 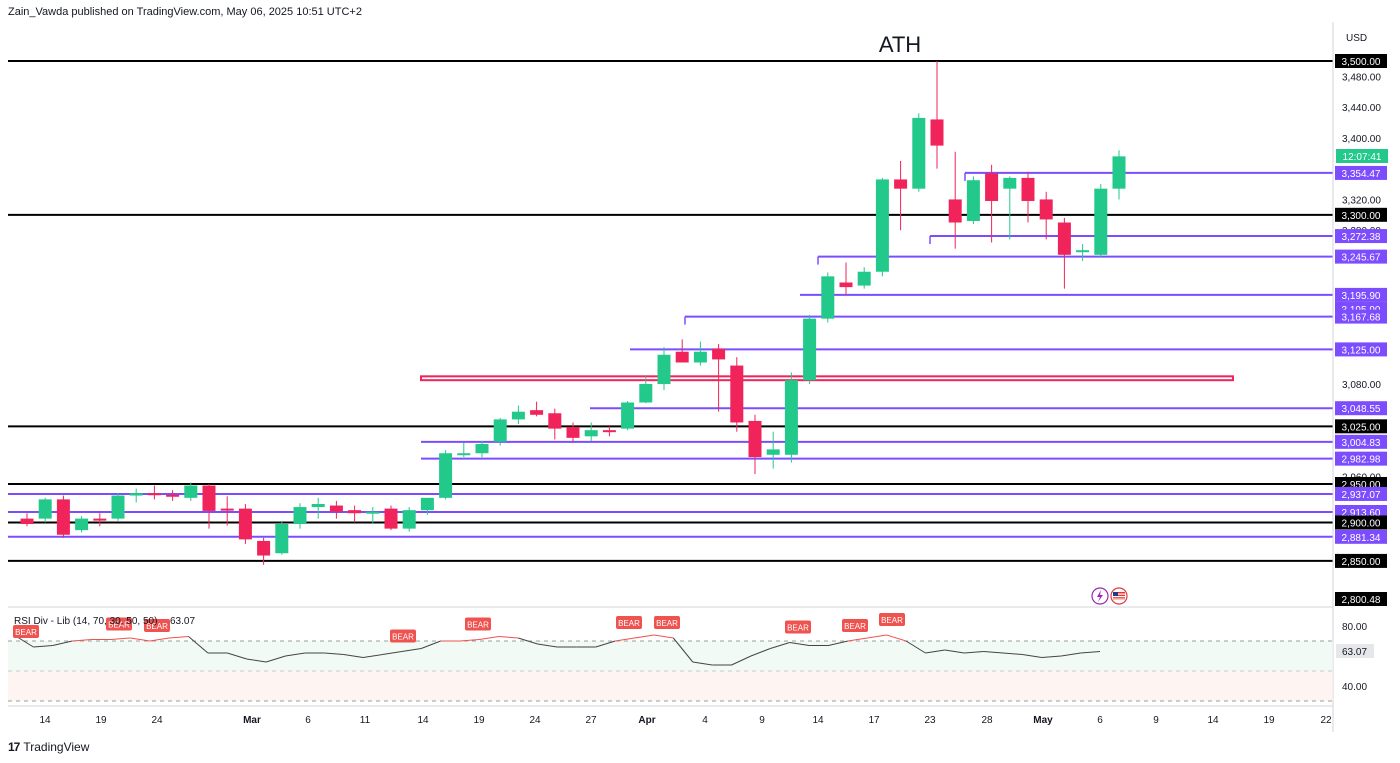 What do you see at coordinates (1354, 627) in the screenshot?
I see `rsi-tick-label: 80.00` at bounding box center [1354, 627].